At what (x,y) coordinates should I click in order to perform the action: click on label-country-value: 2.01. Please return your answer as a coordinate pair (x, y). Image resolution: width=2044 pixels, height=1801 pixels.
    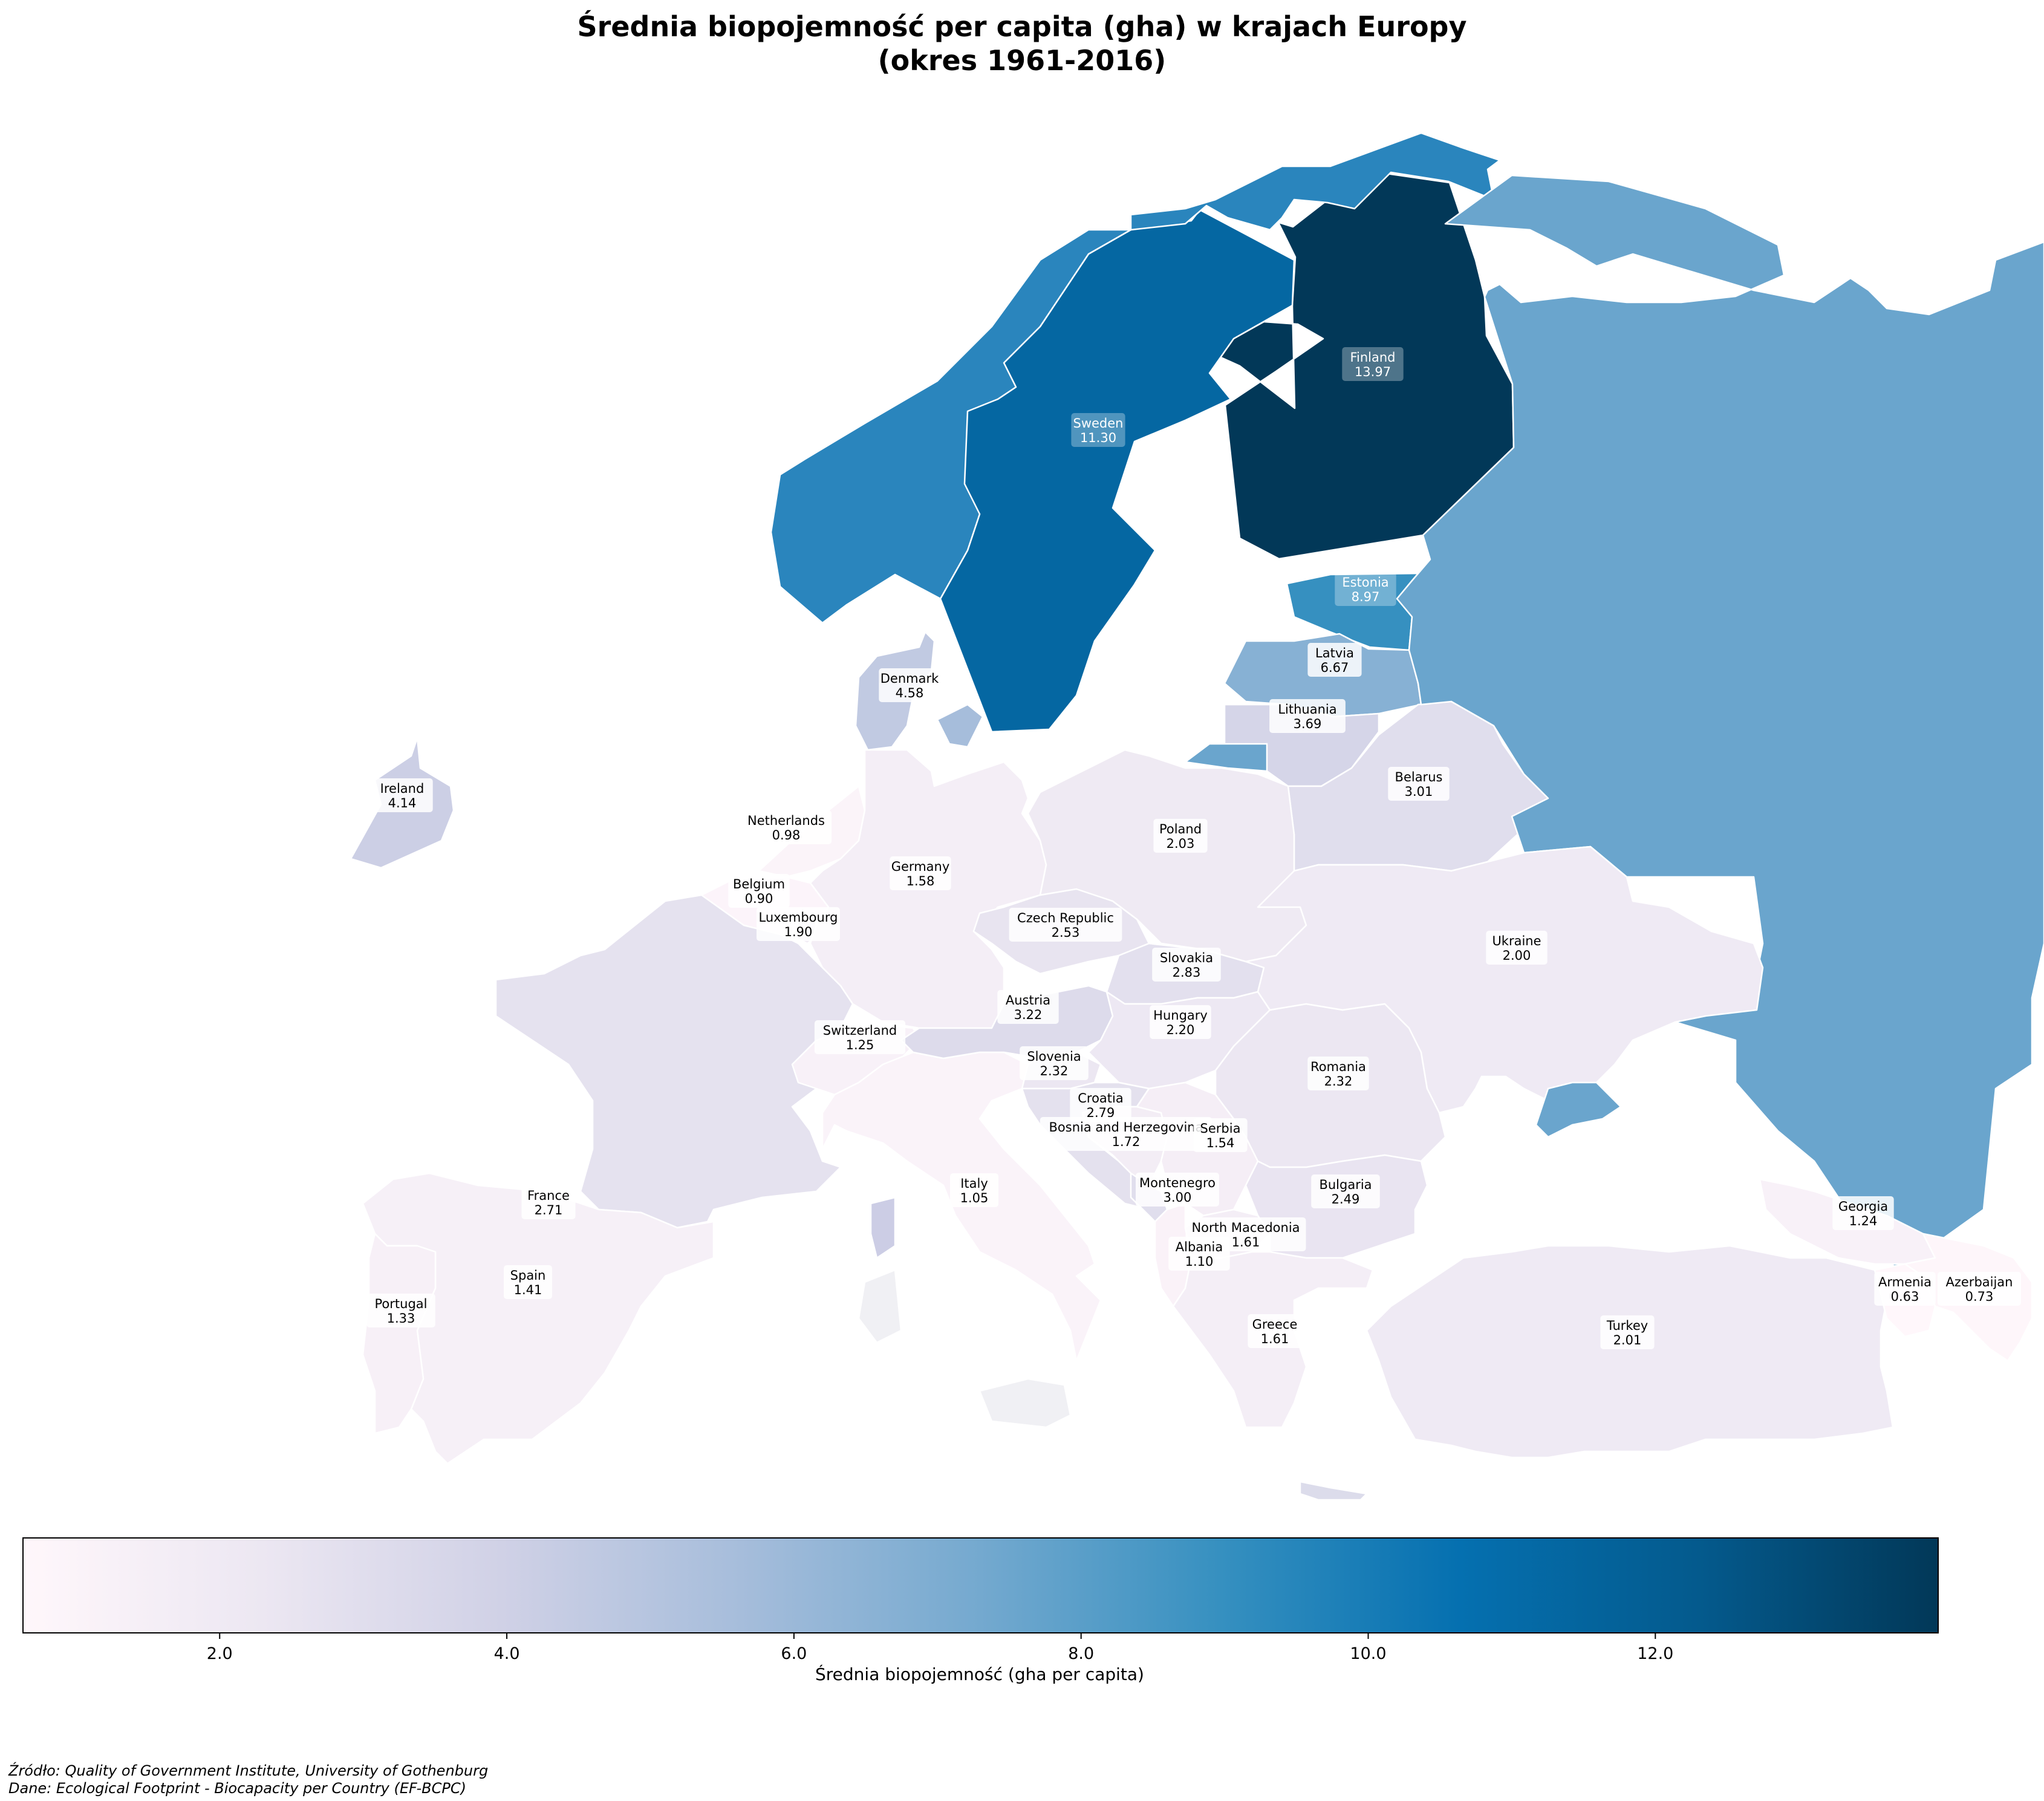
    Looking at the image, I should click on (1628, 1340).